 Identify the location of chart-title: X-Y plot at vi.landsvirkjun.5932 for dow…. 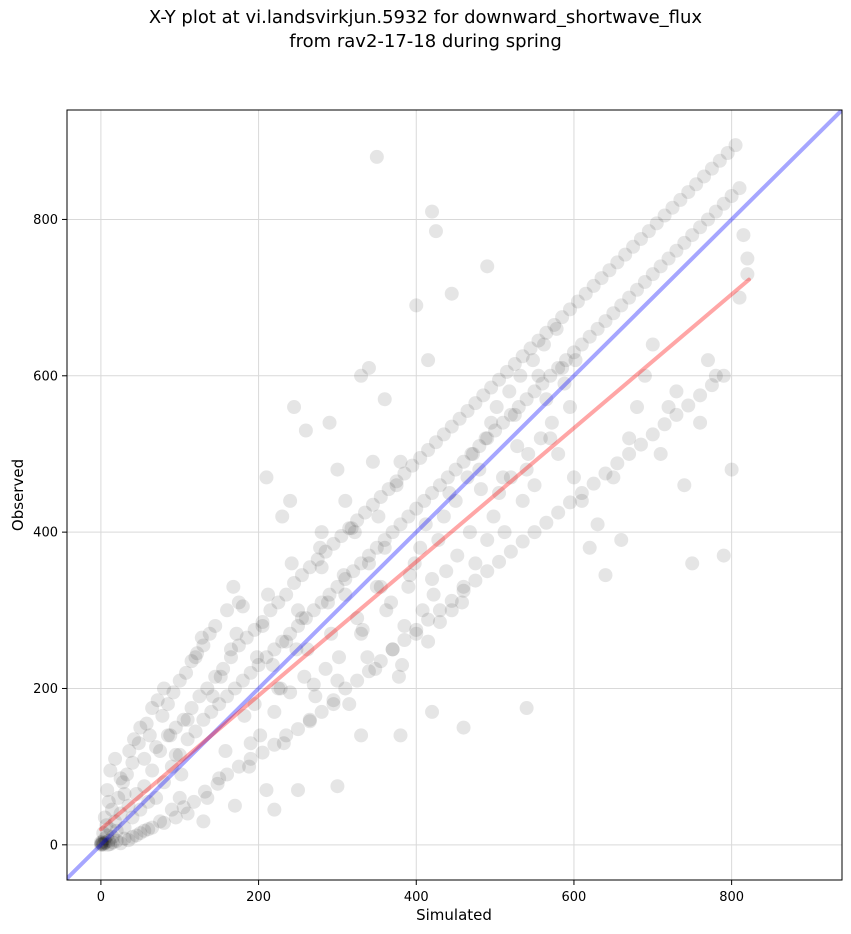
(425, 30).